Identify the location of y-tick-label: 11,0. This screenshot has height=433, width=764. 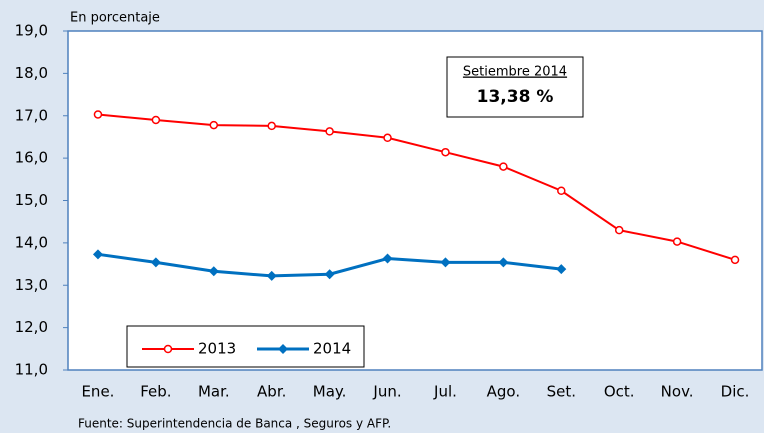
(31, 370).